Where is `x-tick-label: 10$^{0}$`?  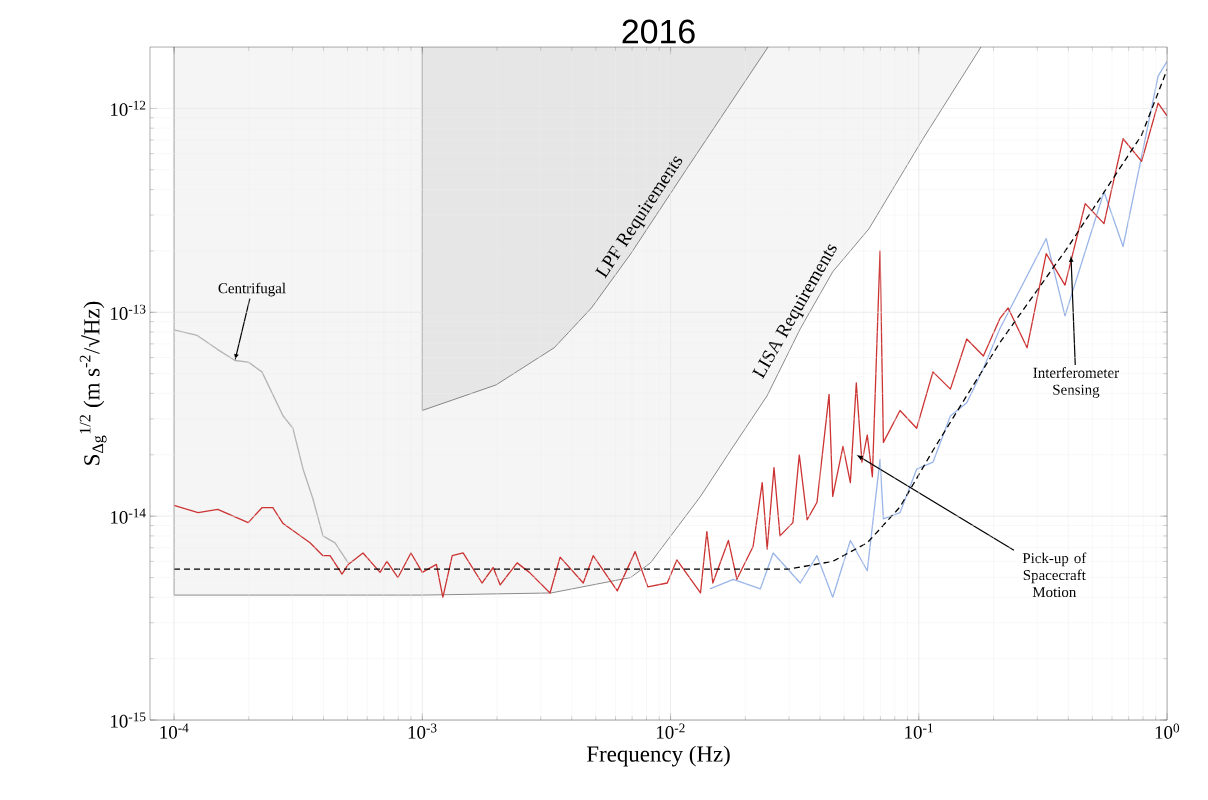
x-tick-label: 10$^{0}$ is located at coordinates (1167, 731).